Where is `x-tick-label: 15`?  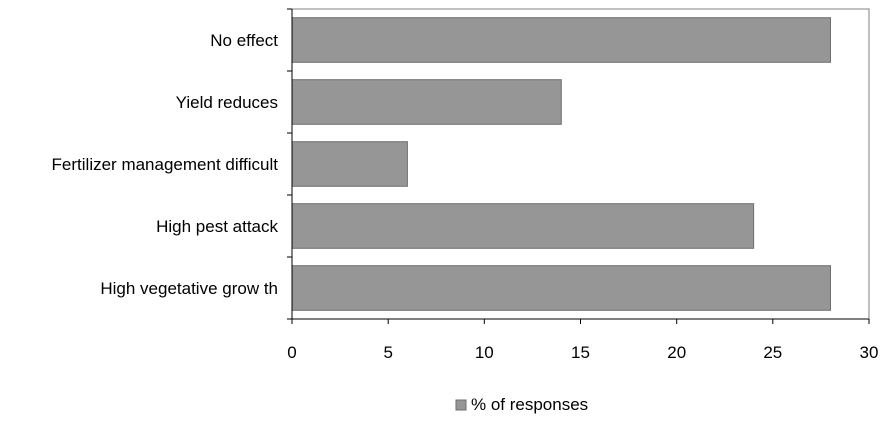 x-tick-label: 15 is located at coordinates (580, 352).